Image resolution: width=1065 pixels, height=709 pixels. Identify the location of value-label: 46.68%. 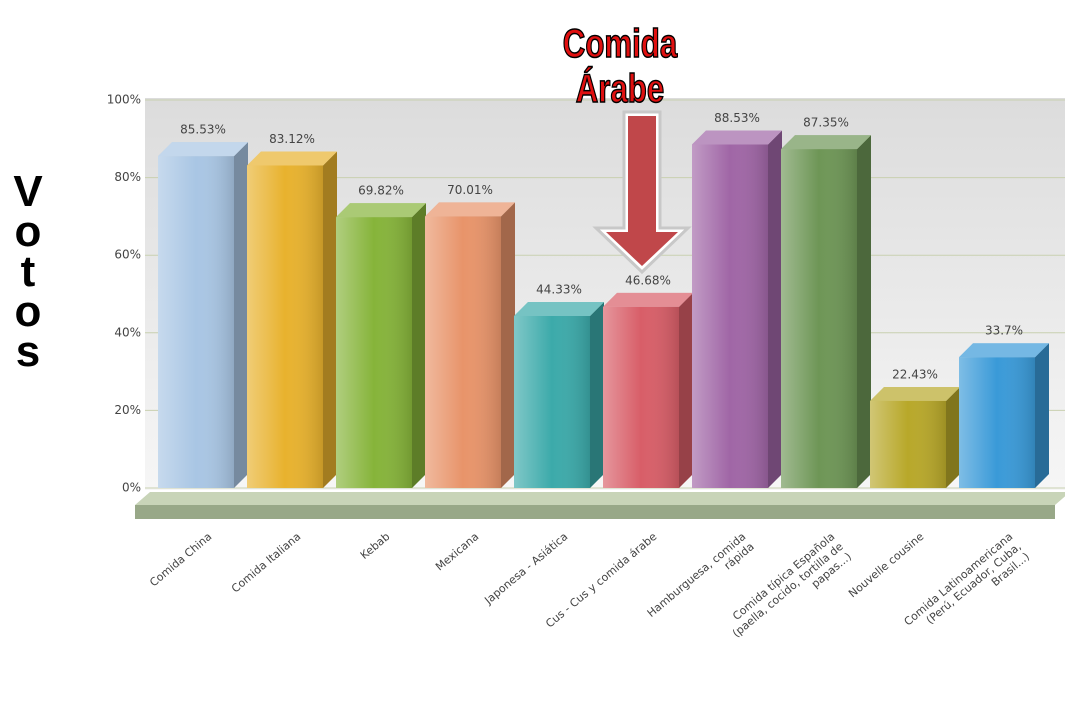
(648, 280).